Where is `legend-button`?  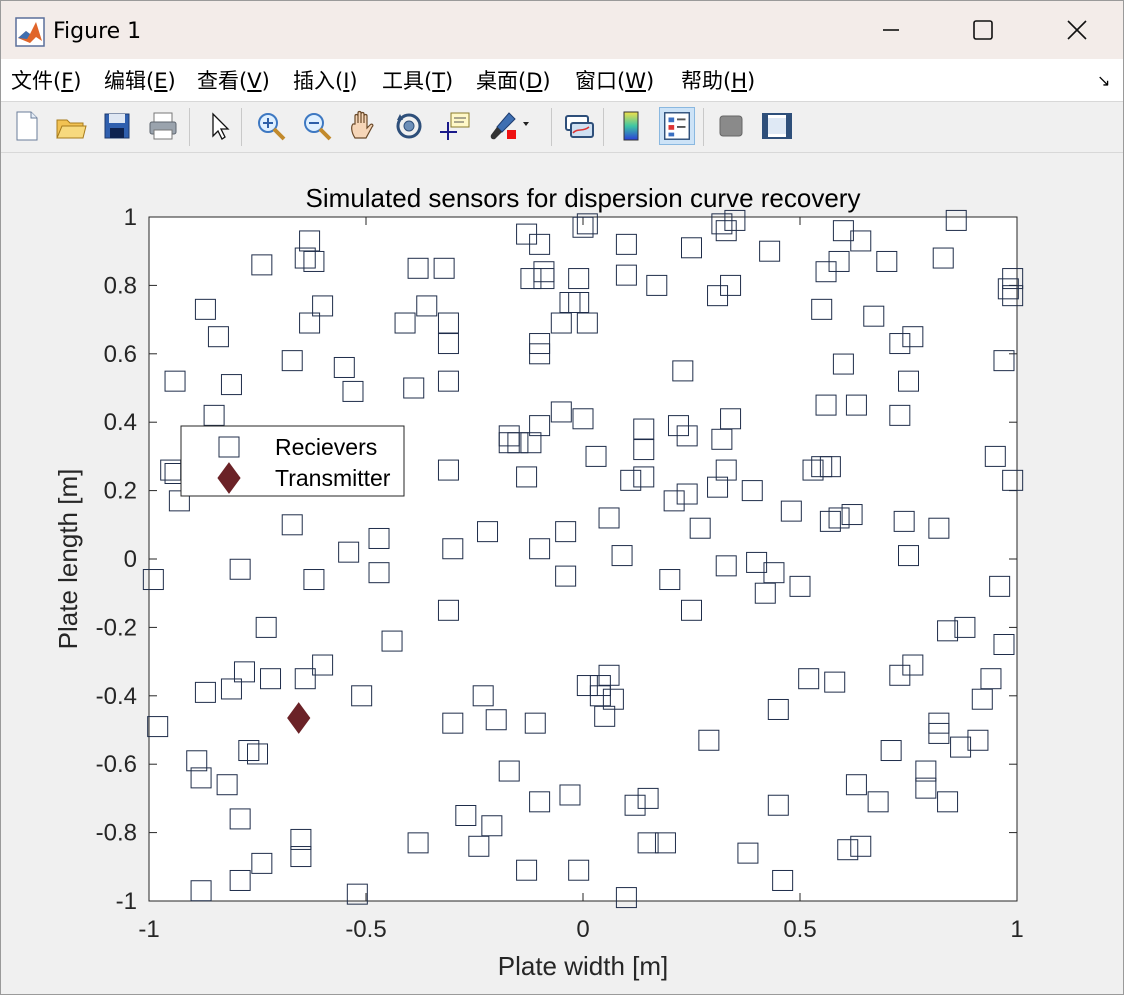 legend-button is located at coordinates (677, 126).